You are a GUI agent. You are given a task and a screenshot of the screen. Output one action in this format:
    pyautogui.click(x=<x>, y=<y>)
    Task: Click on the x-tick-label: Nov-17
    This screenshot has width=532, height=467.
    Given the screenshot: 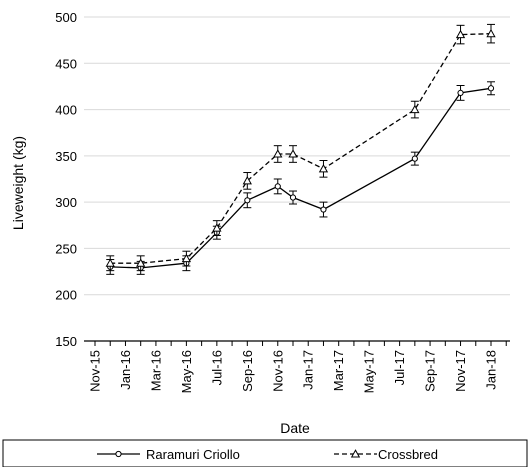 What is the action you would take?
    pyautogui.click(x=460, y=371)
    